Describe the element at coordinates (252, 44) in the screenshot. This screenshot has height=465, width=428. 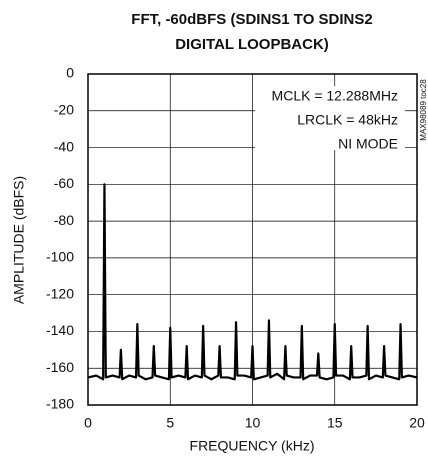
I see `chart-title: DIGITAL LOOPBACK)` at that location.